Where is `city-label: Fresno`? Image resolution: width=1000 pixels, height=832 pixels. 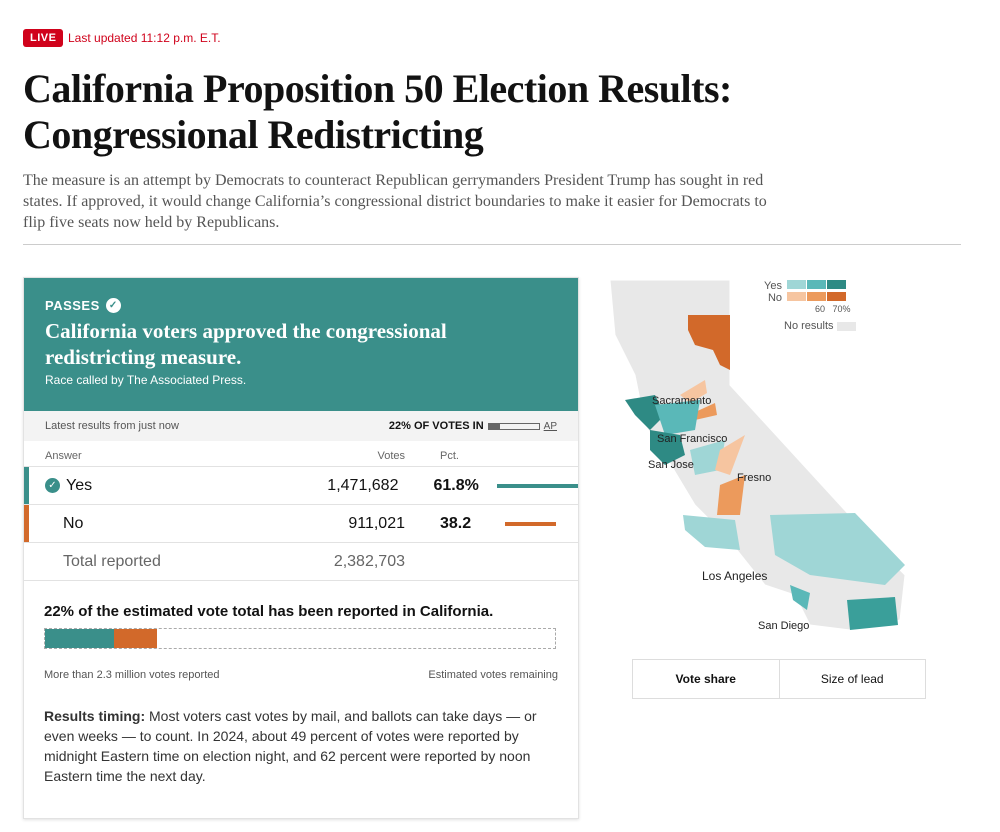 city-label: Fresno is located at coordinates (754, 478).